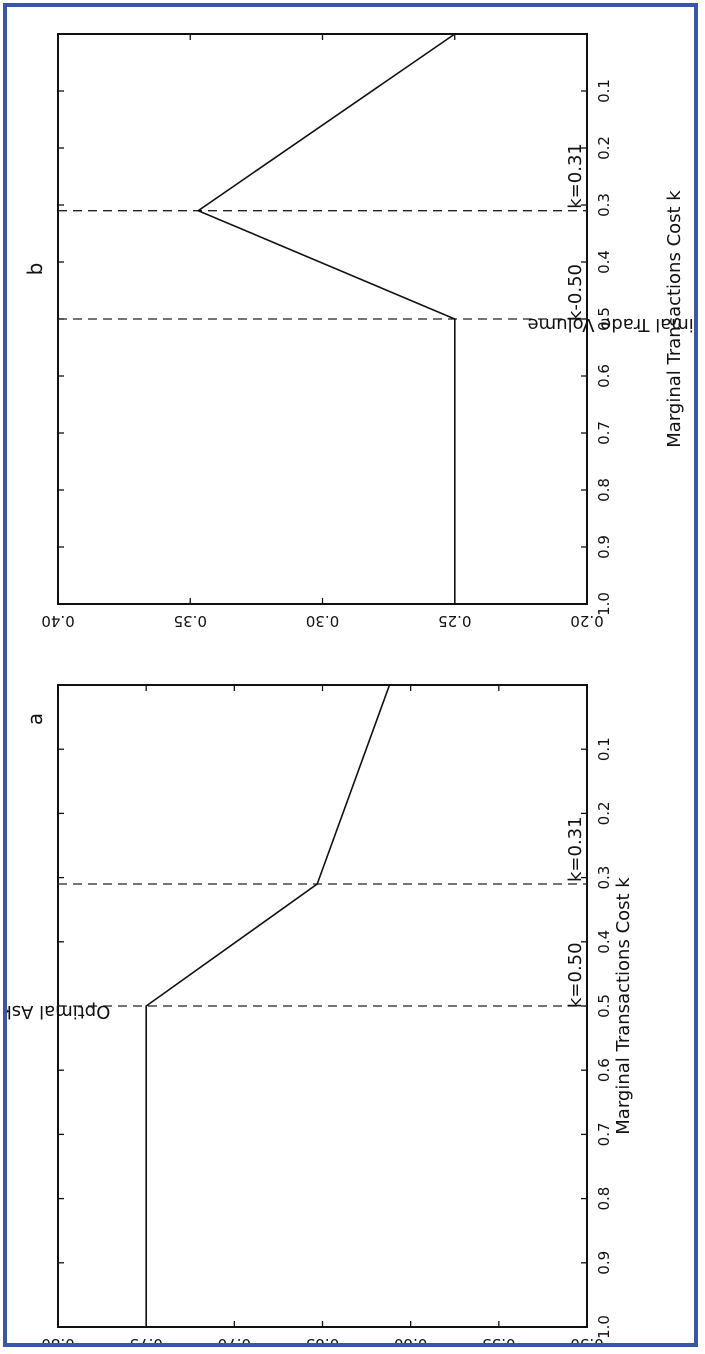  What do you see at coordinates (575, 975) in the screenshot?
I see `annotation-right: k=0.50` at bounding box center [575, 975].